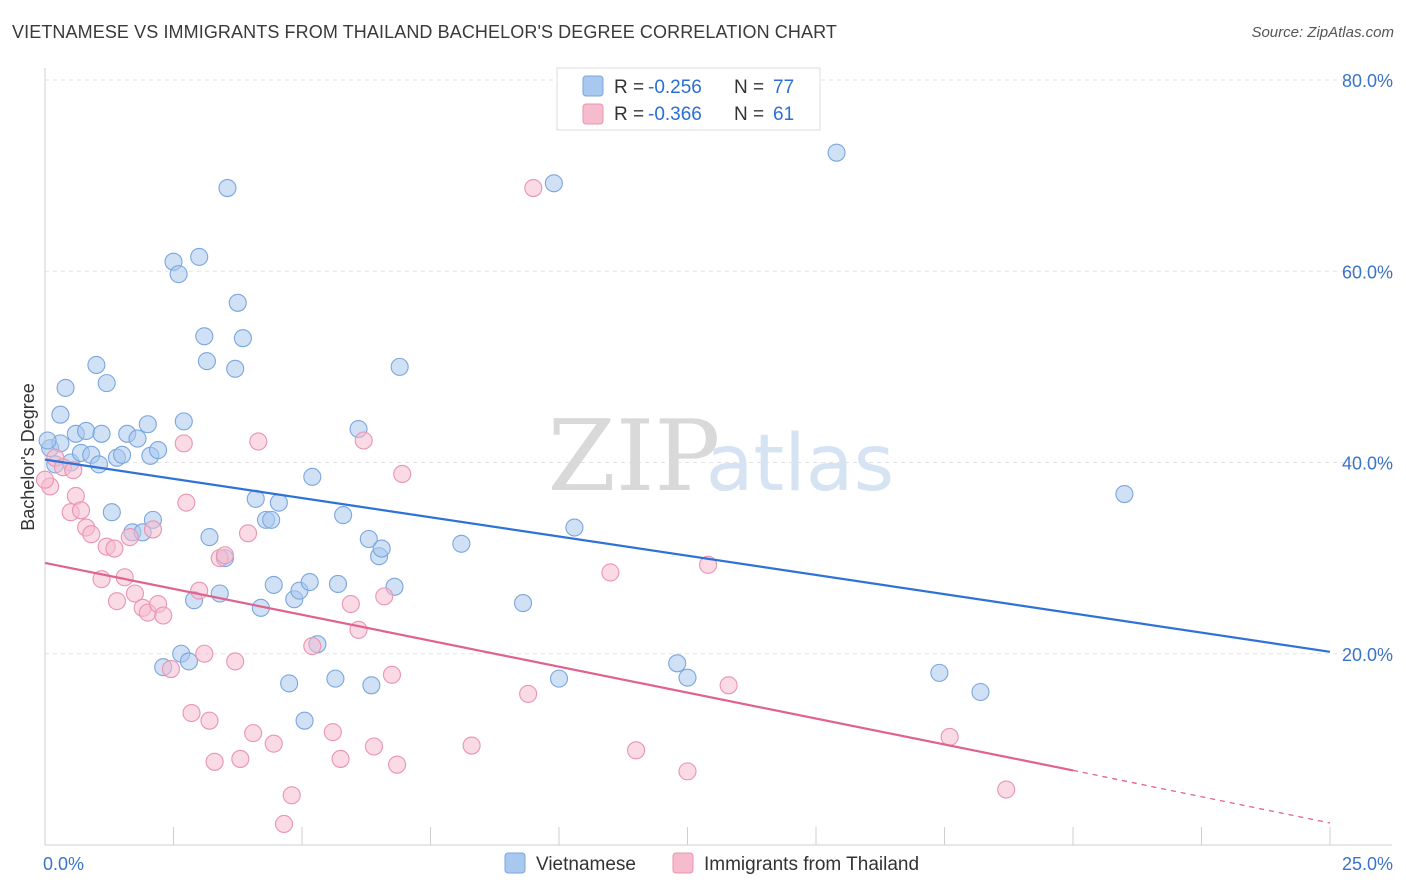 Image resolution: width=1406 pixels, height=892 pixels. What do you see at coordinates (811, 864) in the screenshot?
I see `bottom-legend-label-thailand: Immigrants from Thailand` at bounding box center [811, 864].